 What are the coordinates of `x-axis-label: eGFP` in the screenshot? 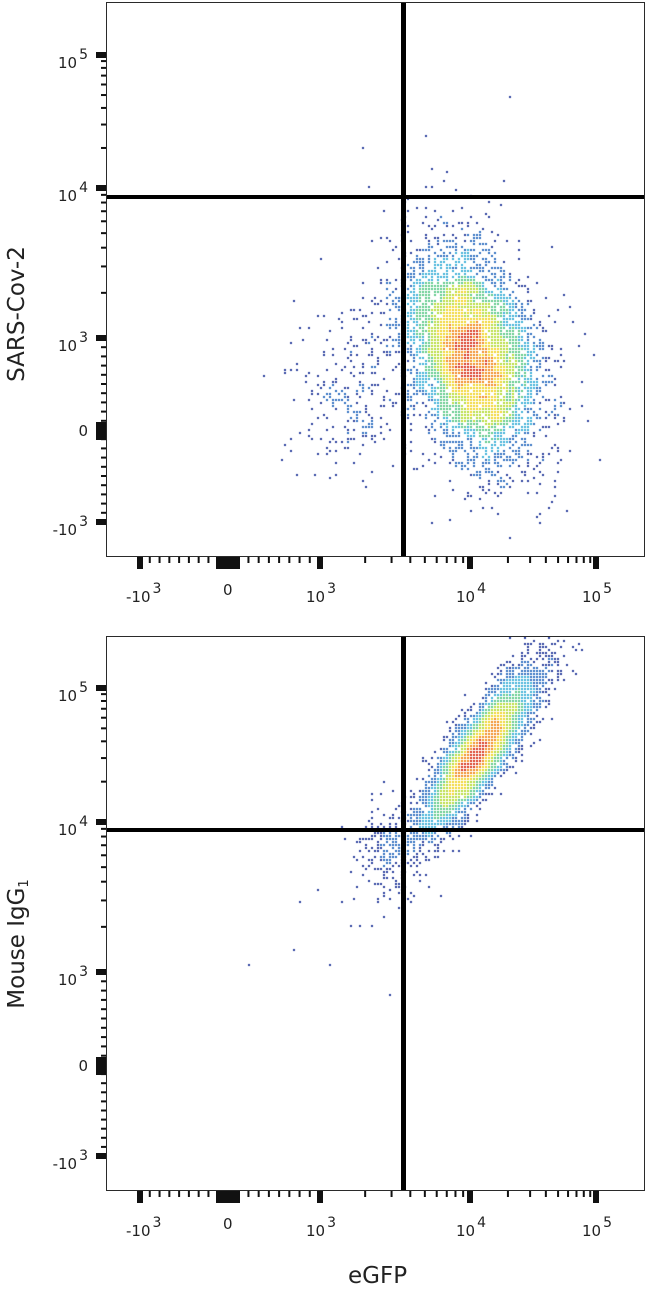 It's located at (378, 1276).